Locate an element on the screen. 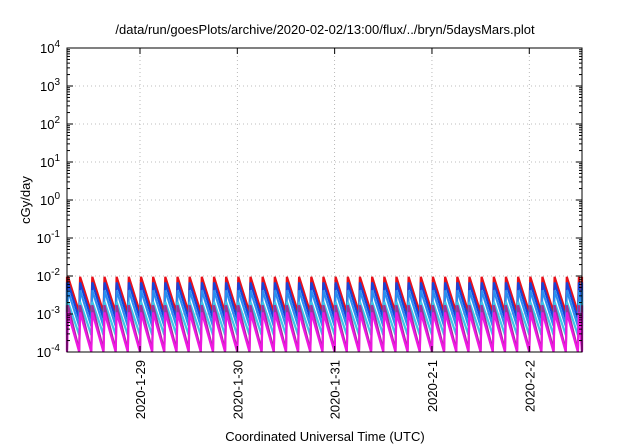 The width and height of the screenshot is (640, 448). y-tick-label: 10⁻⁴ is located at coordinates (49, 351).